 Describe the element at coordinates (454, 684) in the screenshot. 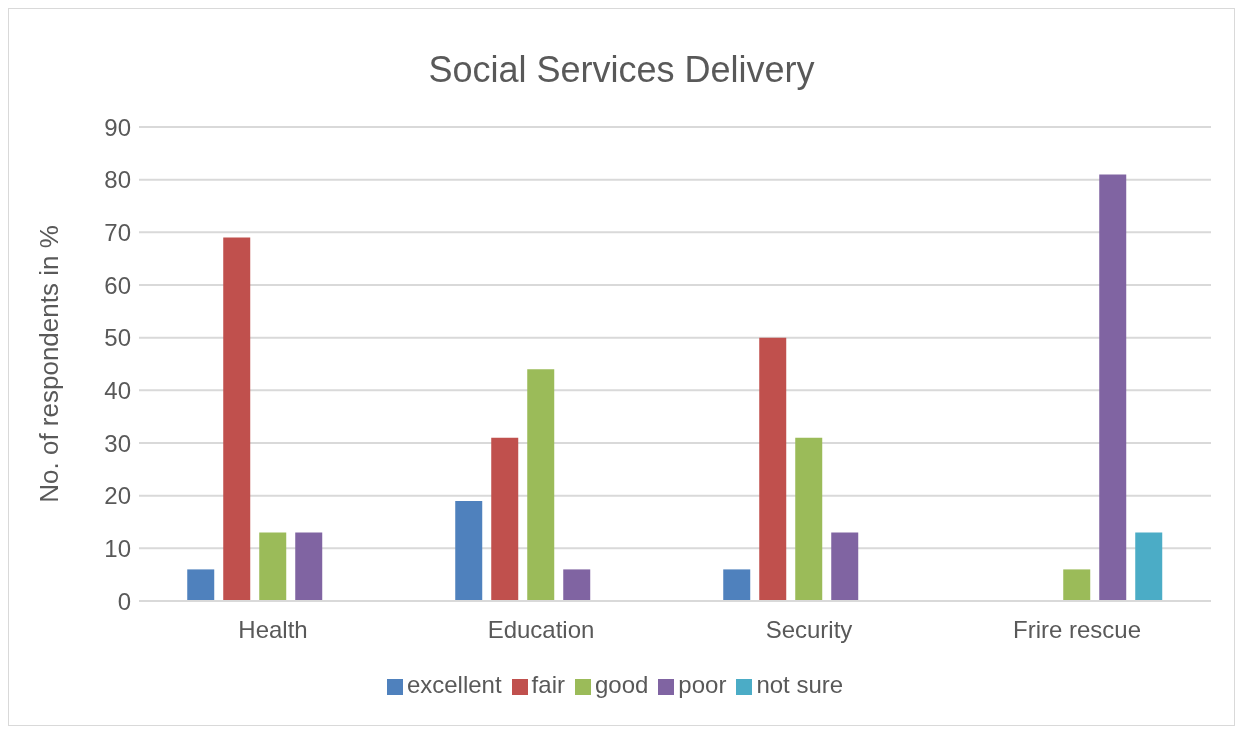

I see `legend-label: excellent` at that location.